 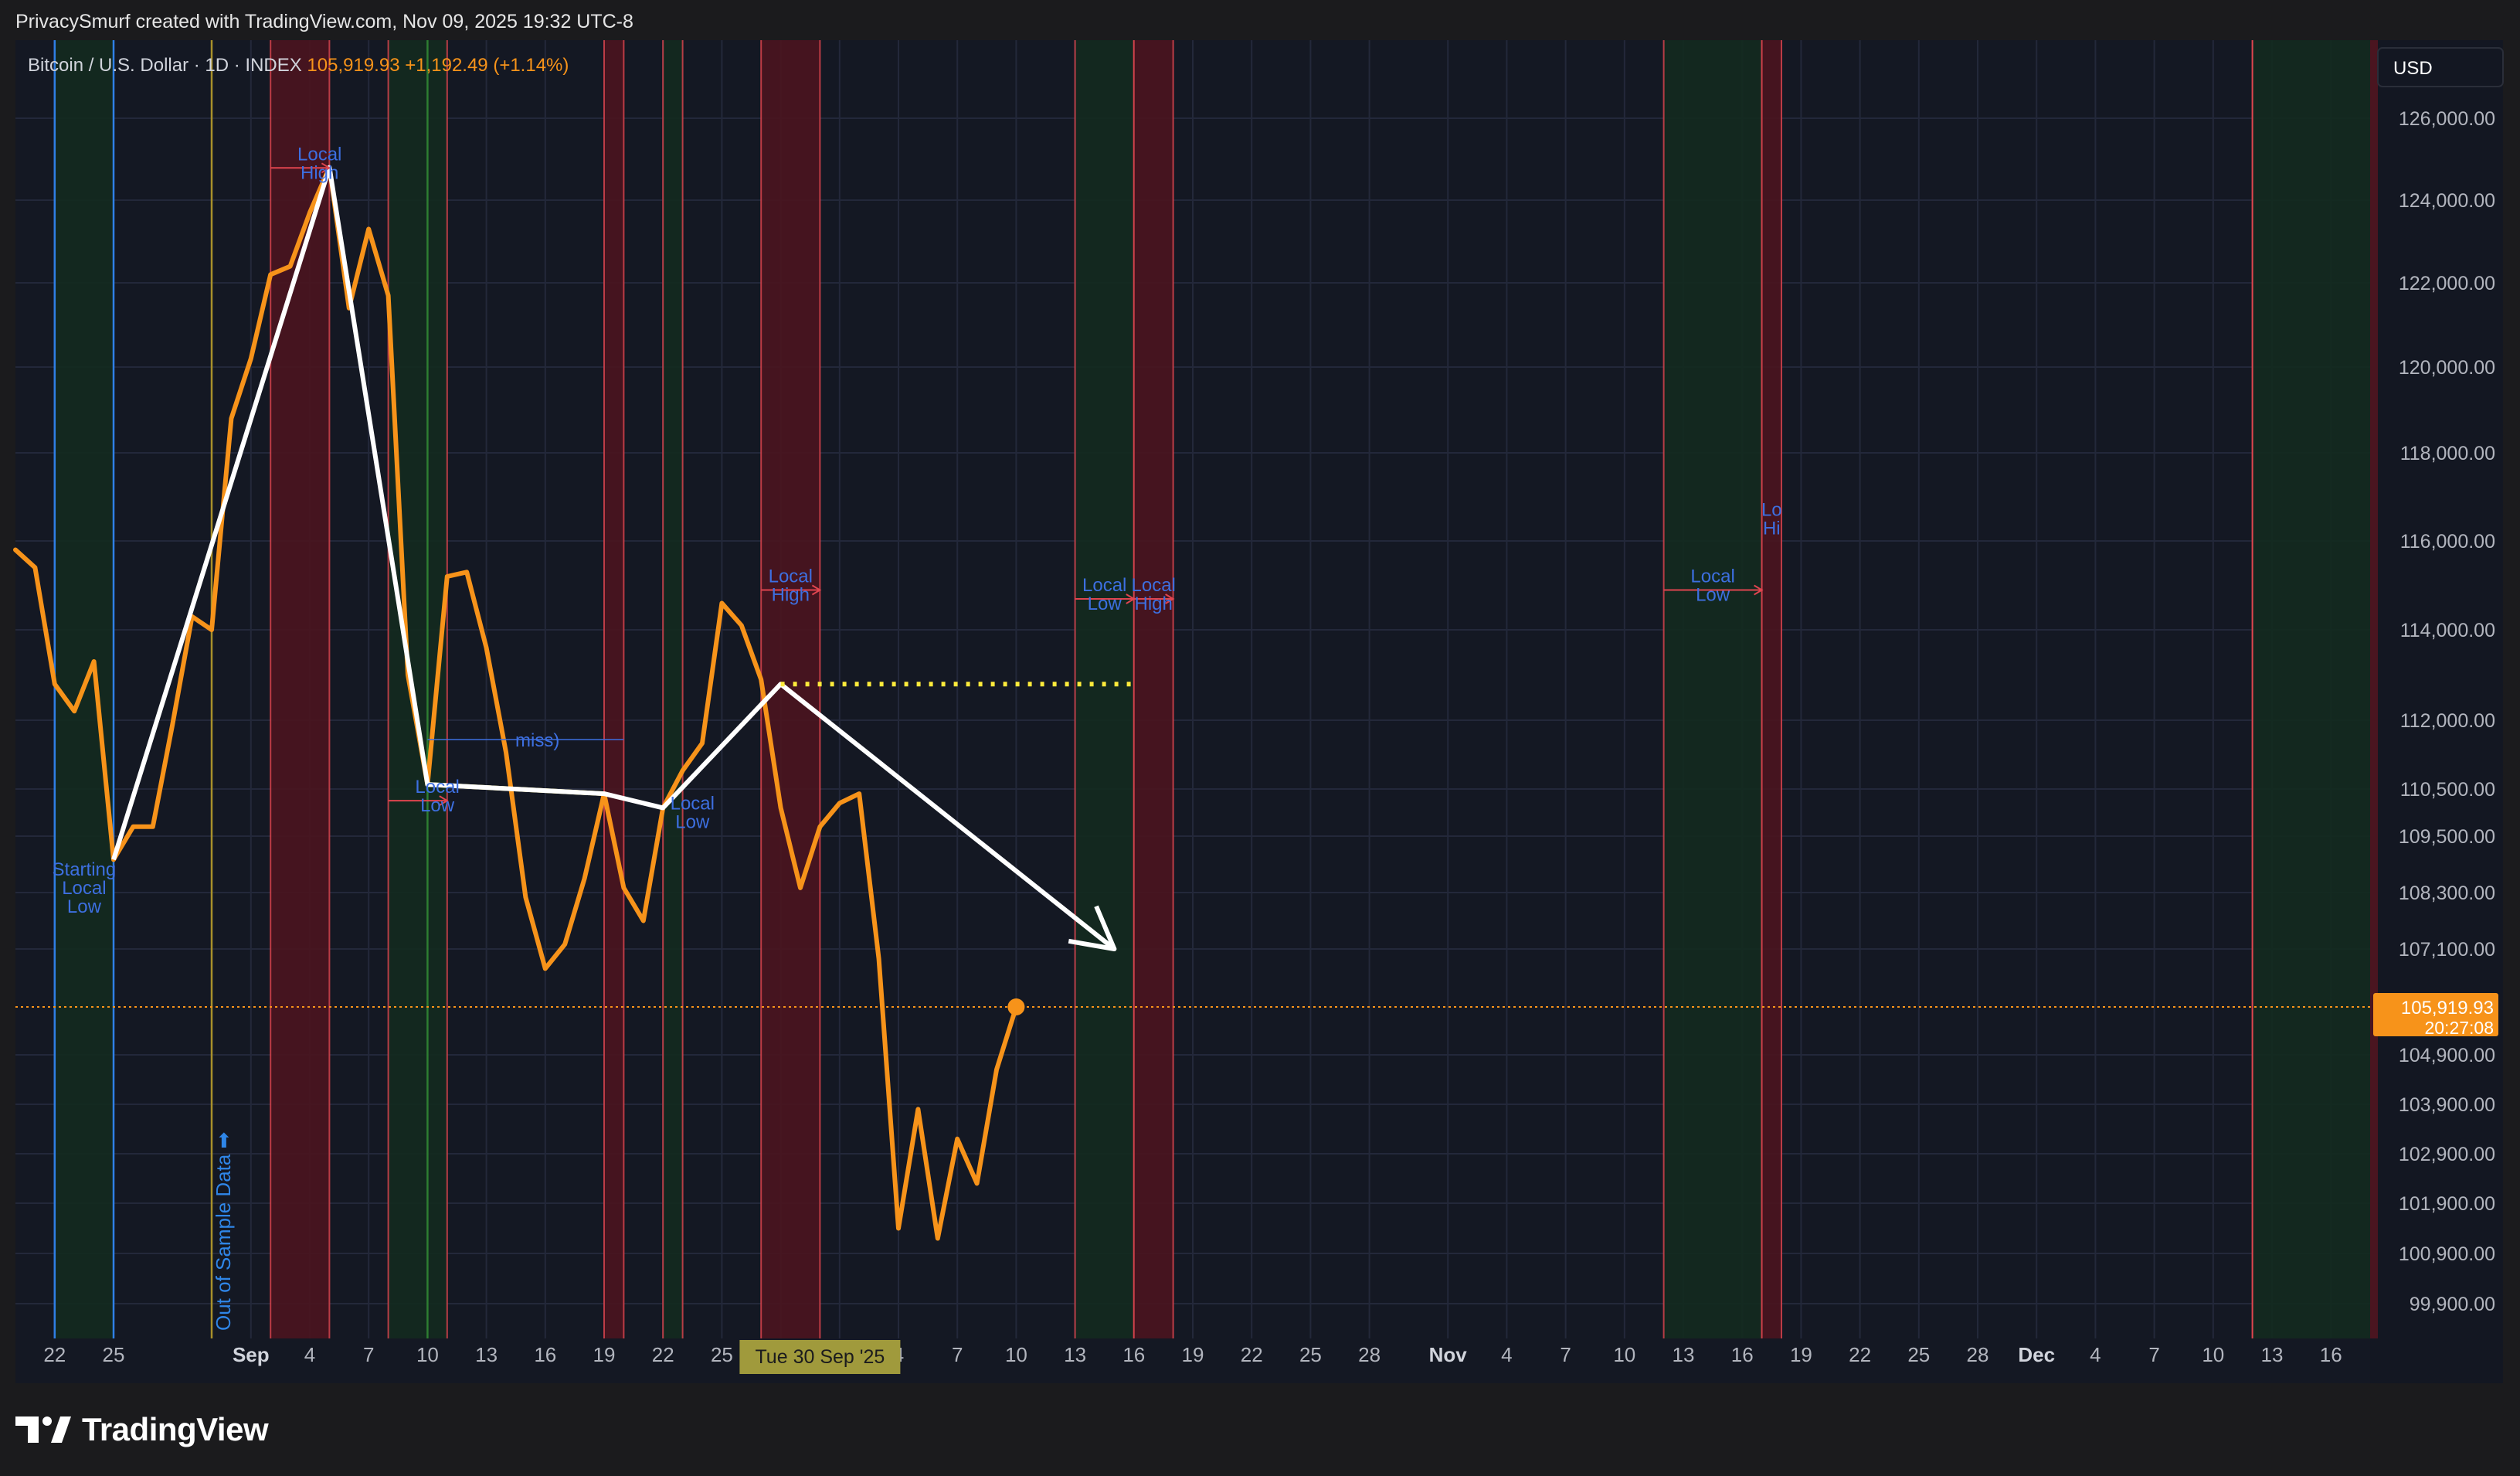 I want to click on price-tick-label: 110,500.00, so click(x=2447, y=790).